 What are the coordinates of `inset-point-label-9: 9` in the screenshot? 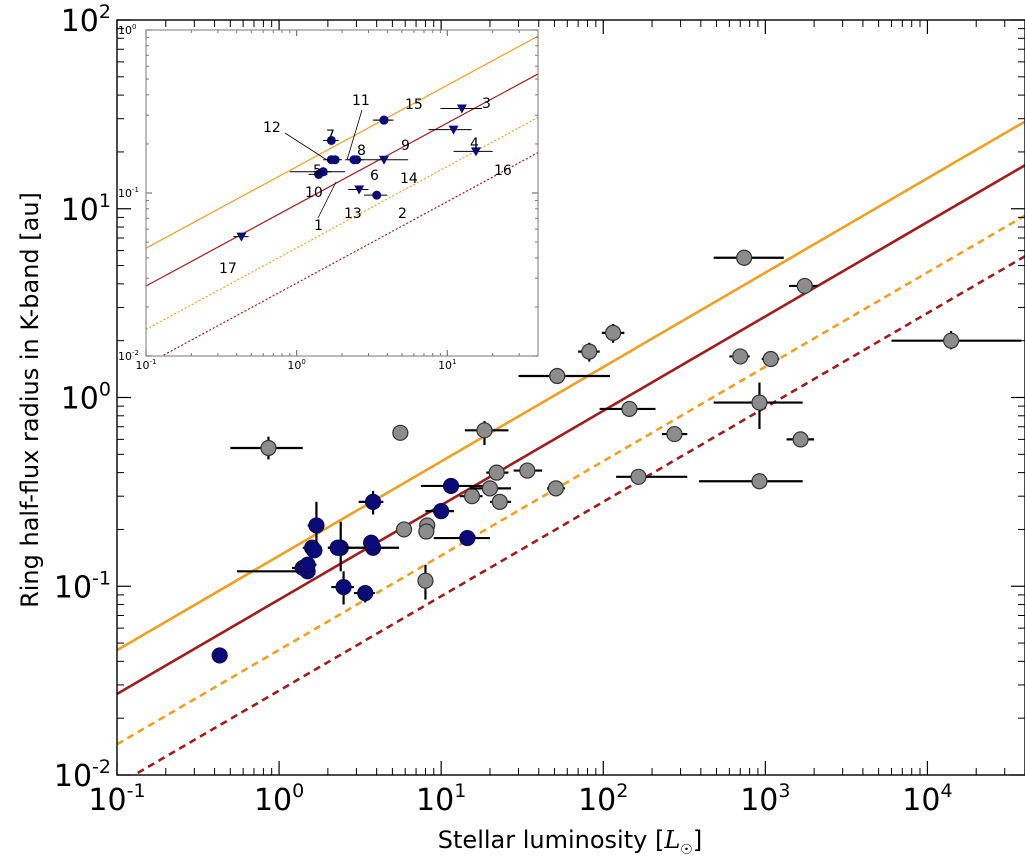 It's located at (405, 146).